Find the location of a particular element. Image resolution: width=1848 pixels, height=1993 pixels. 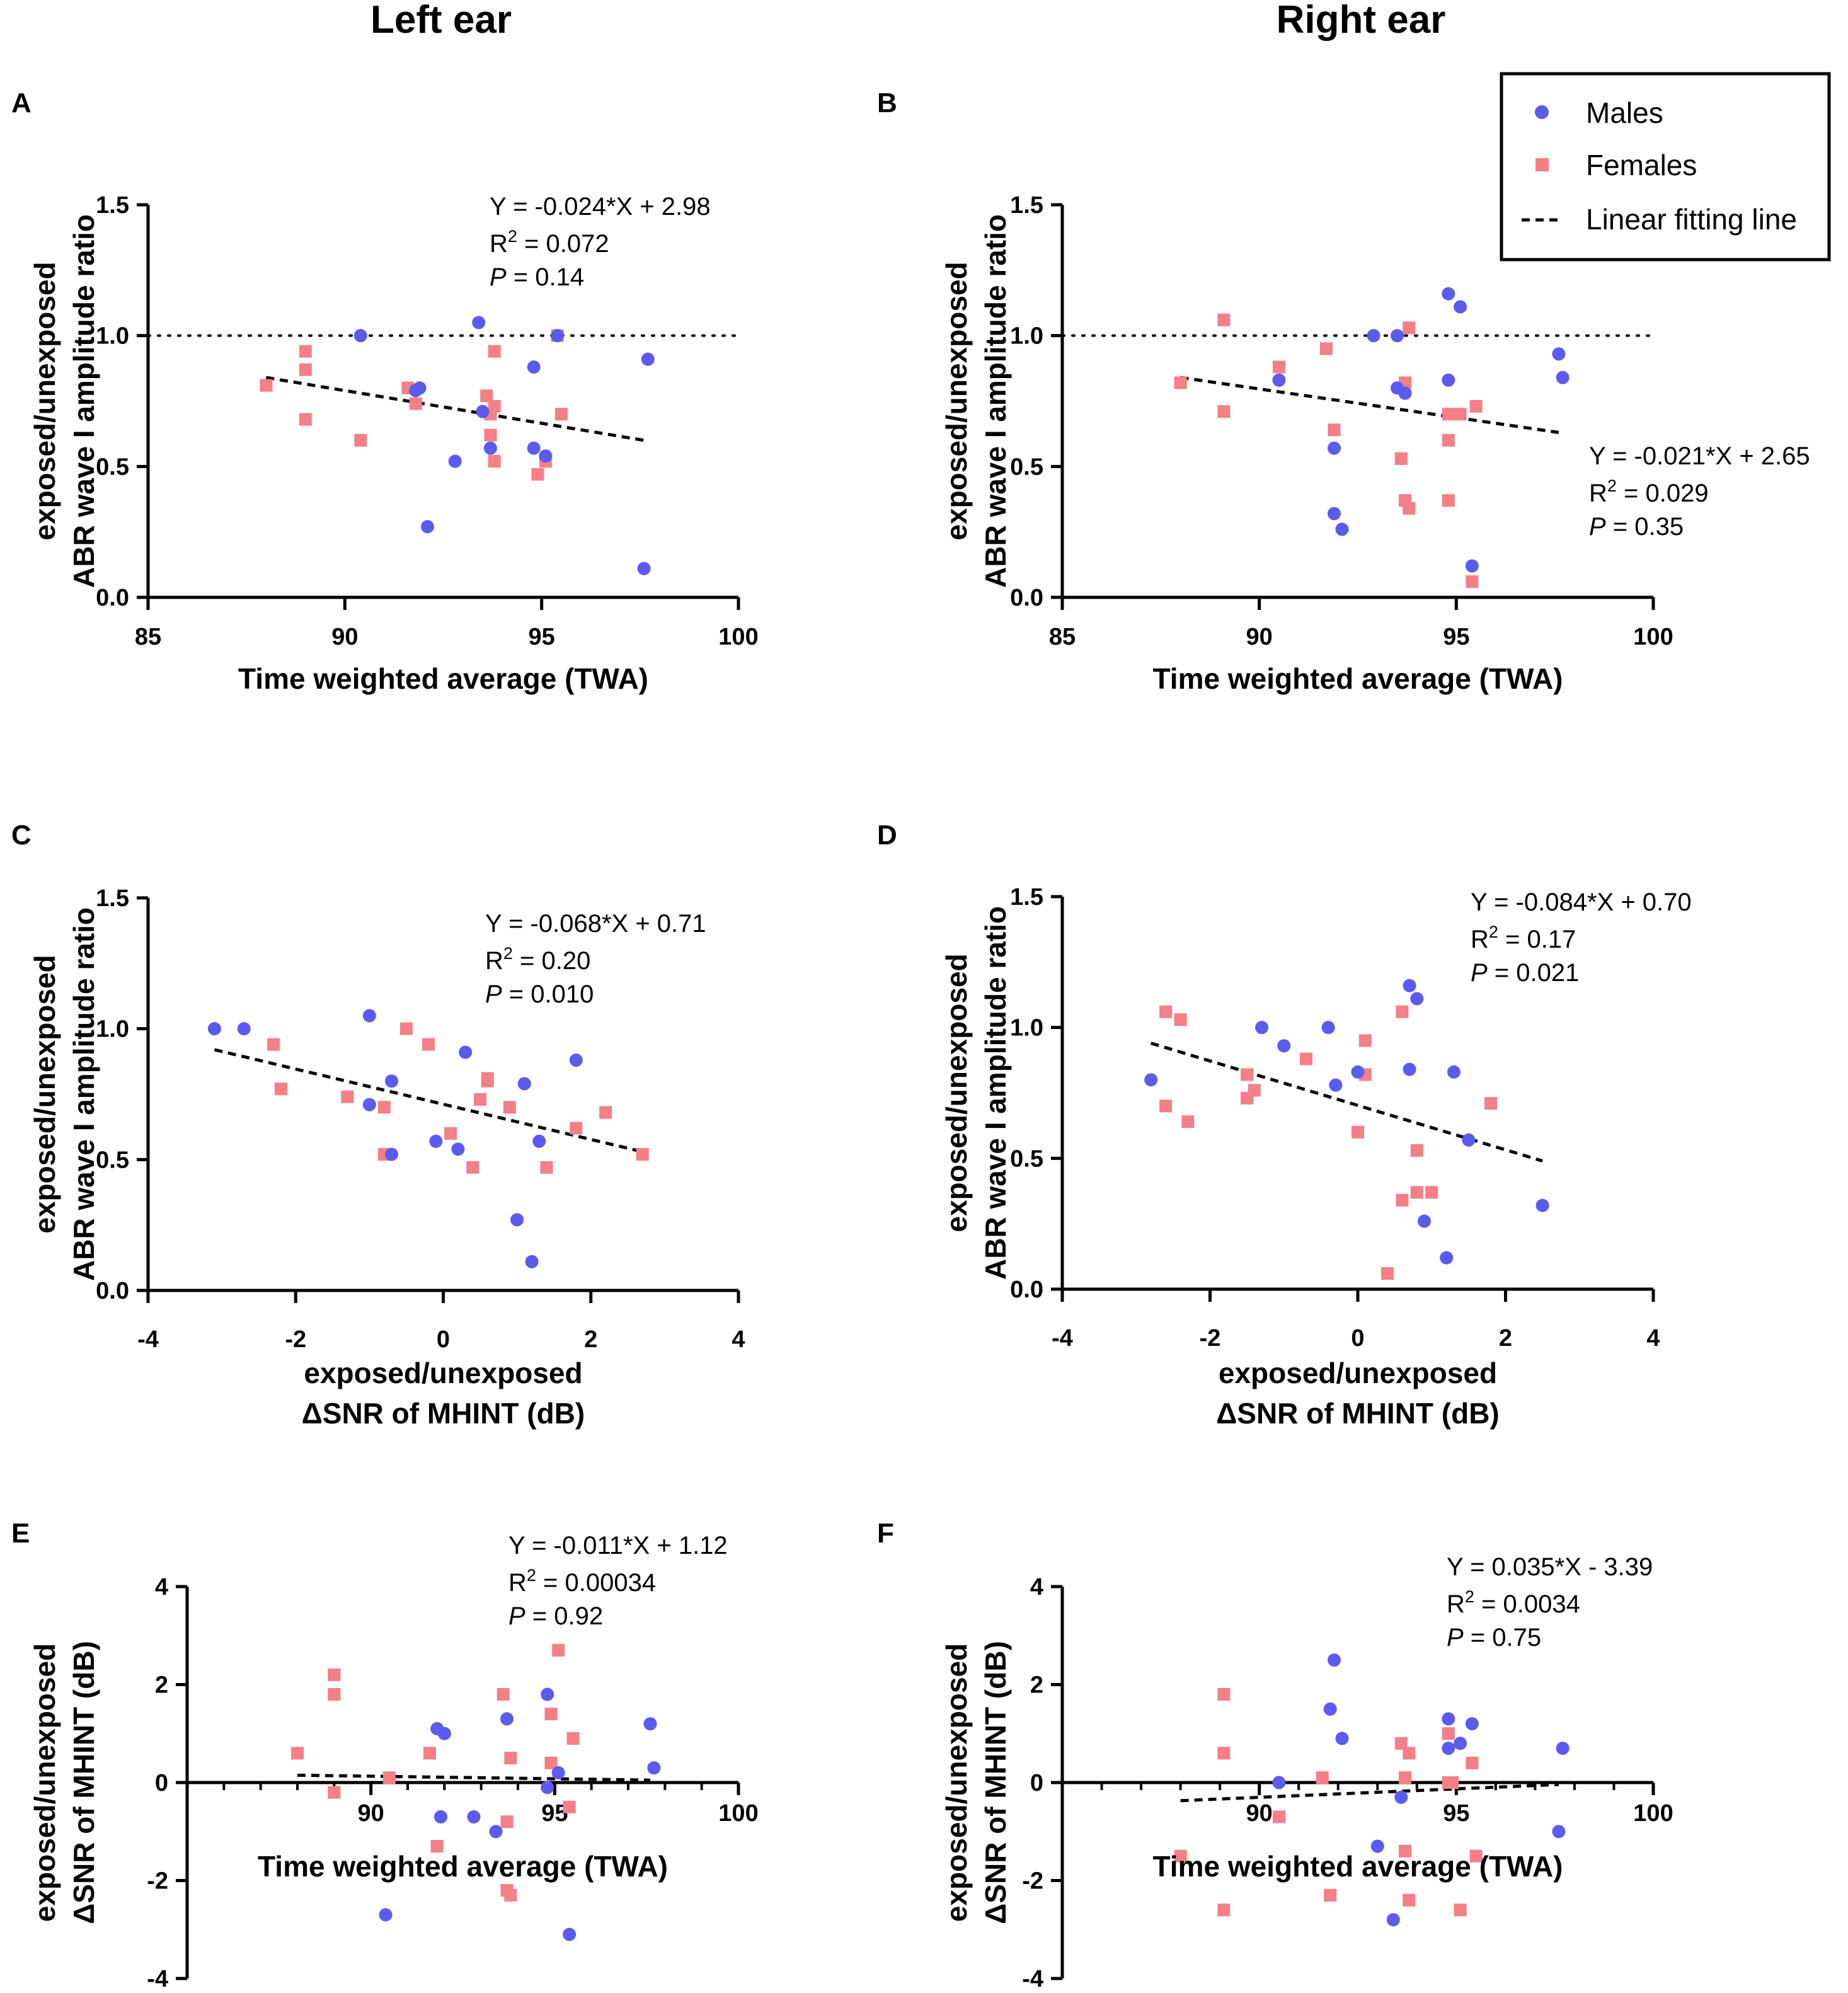

y-tick-label: -2 is located at coordinates (1032, 1881).